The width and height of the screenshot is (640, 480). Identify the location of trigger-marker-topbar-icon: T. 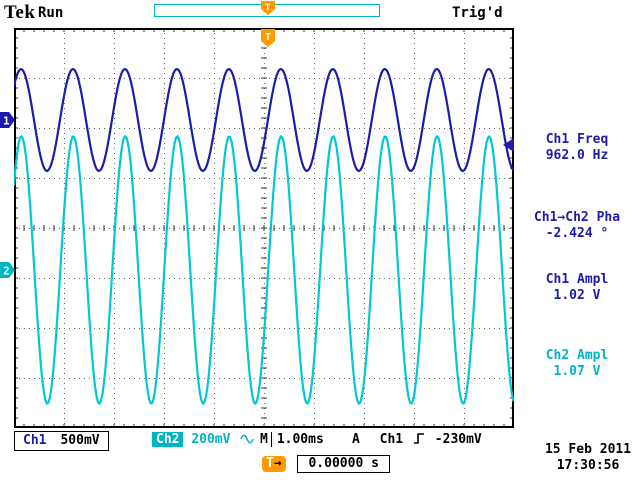
(268, 8).